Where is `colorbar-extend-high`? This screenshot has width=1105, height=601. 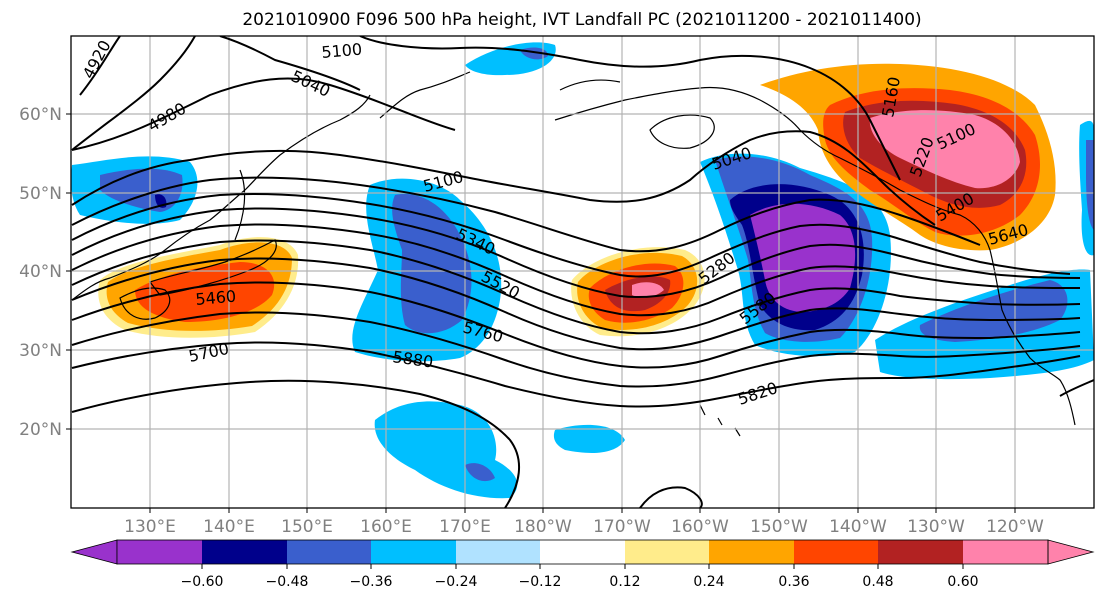
colorbar-extend-high is located at coordinates (1071, 552).